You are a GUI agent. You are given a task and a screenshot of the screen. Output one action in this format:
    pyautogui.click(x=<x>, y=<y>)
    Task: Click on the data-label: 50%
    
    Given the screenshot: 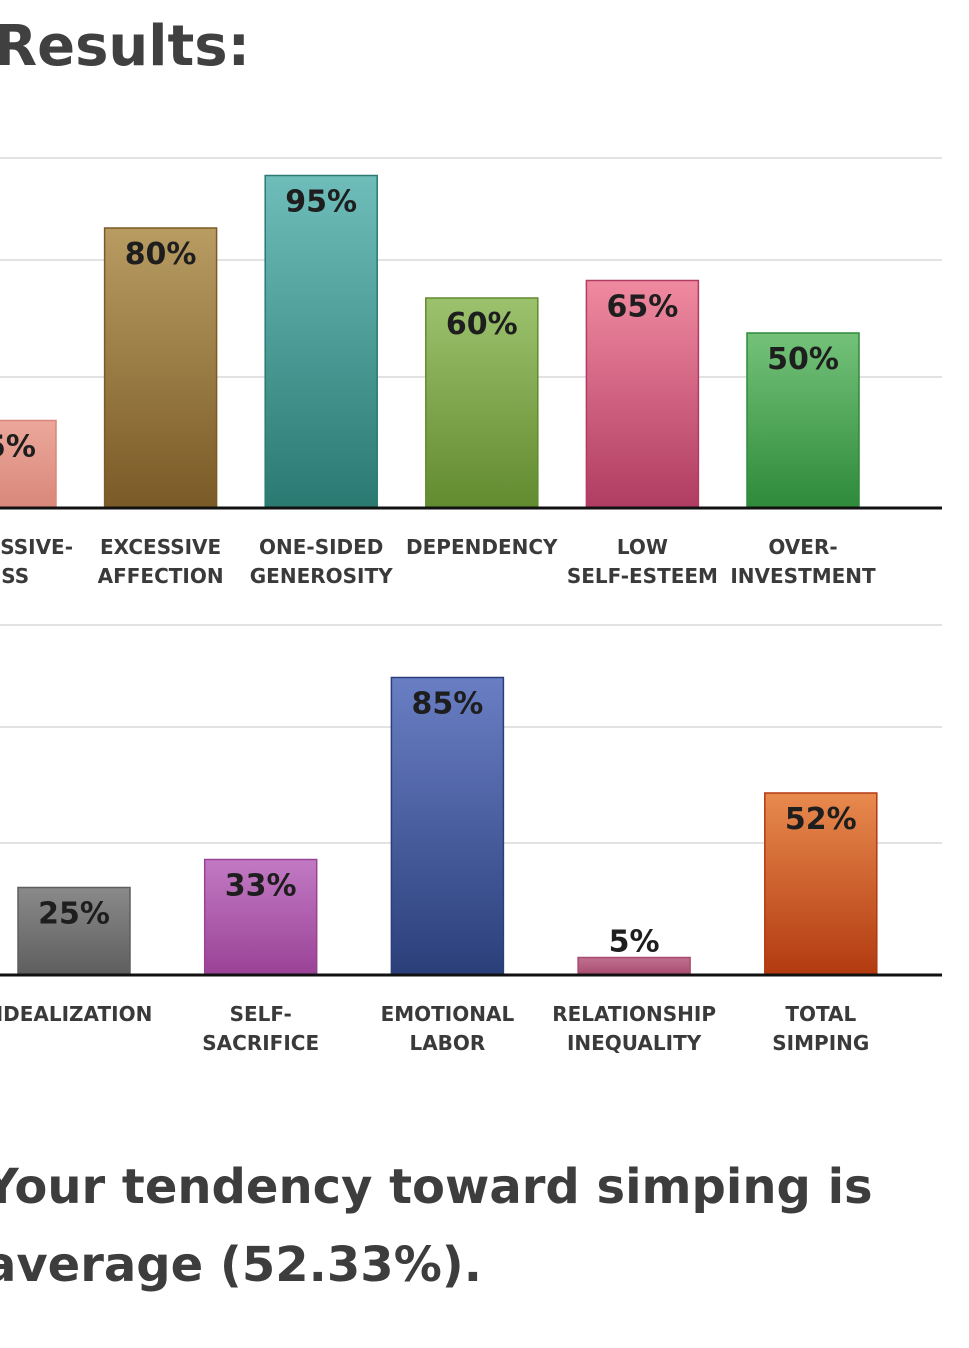 What is the action you would take?
    pyautogui.click(x=803, y=359)
    